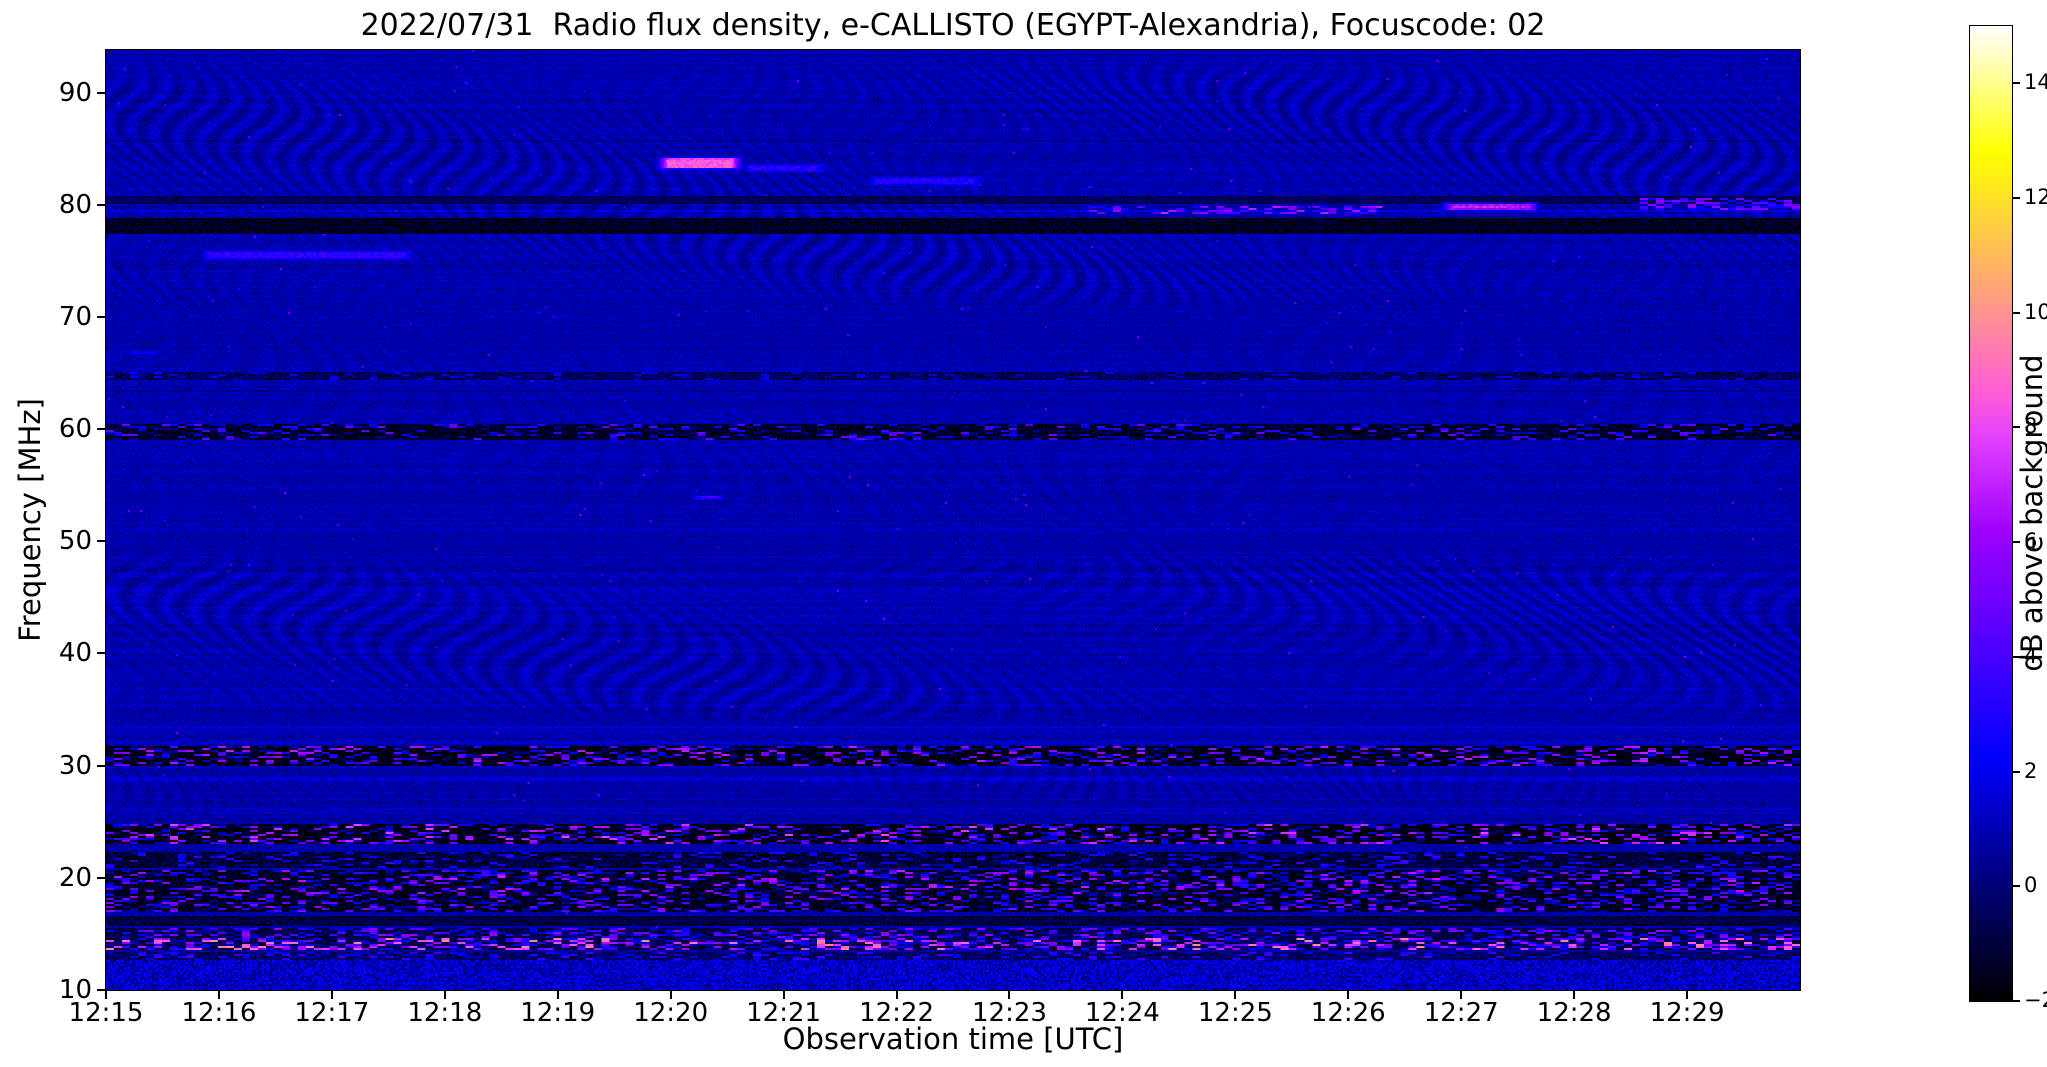 This screenshot has height=1067, width=2047. What do you see at coordinates (2035, 197) in the screenshot?
I see `colorbar-tick-label: 12` at bounding box center [2035, 197].